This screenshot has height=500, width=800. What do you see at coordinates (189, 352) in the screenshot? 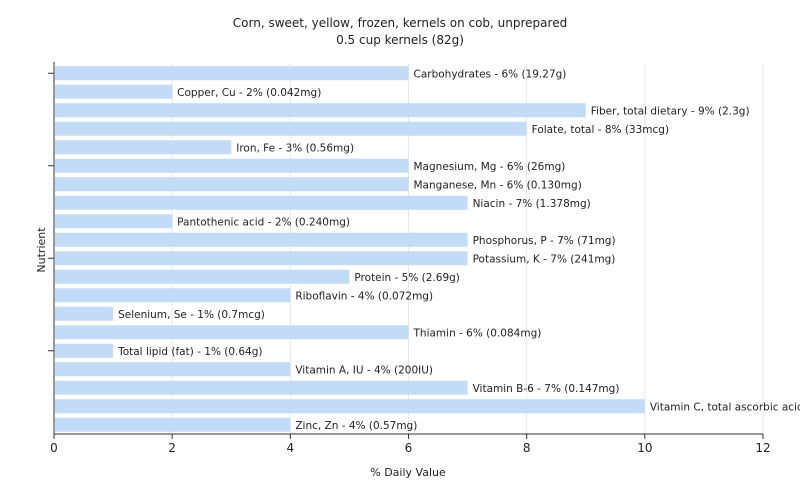
I see `bar-label: Total lipid (fat) - 1% (0.64g)` at bounding box center [189, 352].